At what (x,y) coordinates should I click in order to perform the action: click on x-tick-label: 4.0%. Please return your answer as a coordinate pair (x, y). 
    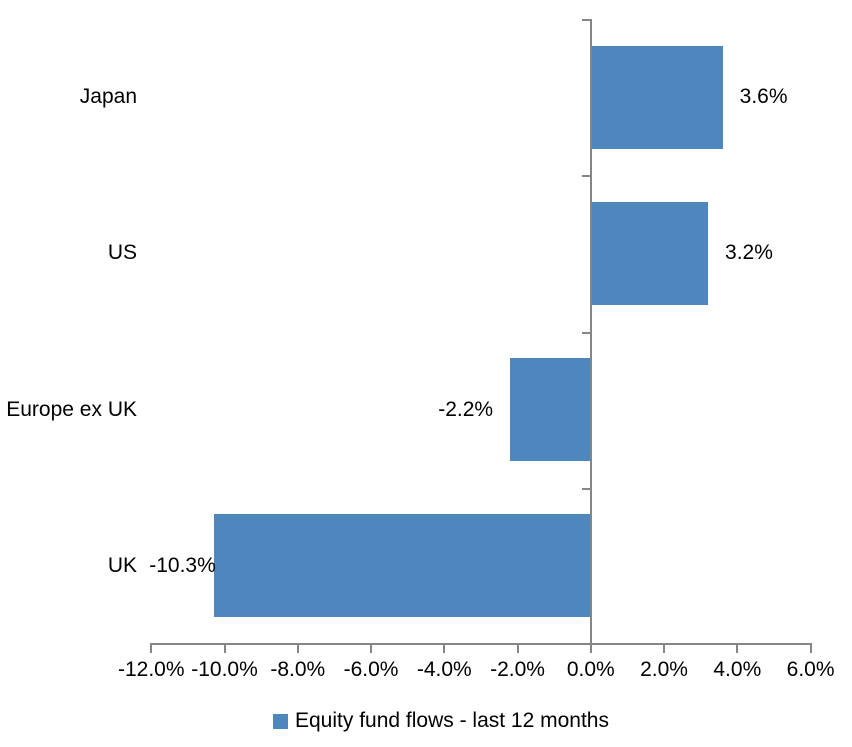
    Looking at the image, I should click on (737, 669).